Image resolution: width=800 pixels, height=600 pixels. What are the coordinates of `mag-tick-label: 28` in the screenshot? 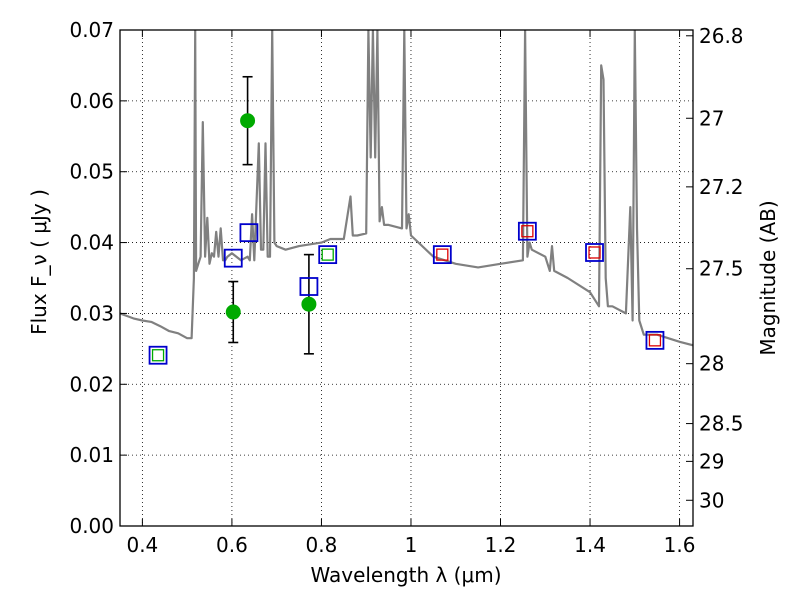 It's located at (711, 364).